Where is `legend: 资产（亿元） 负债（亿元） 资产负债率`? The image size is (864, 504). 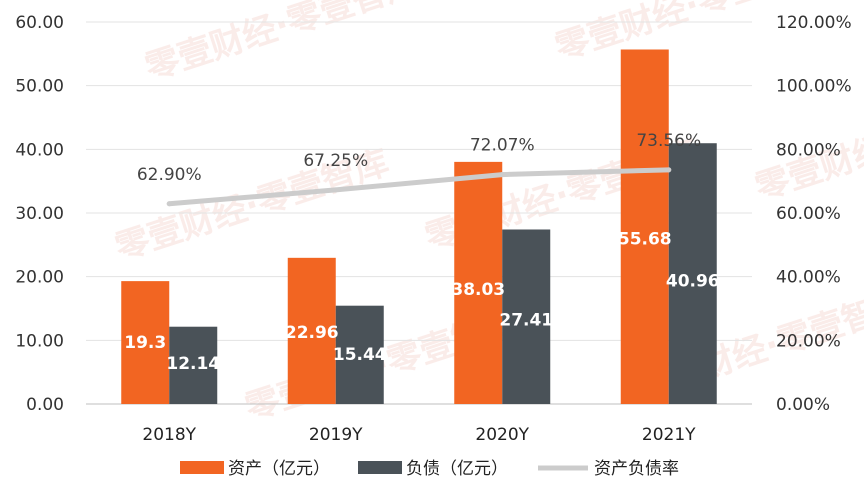 legend: 资产（亿元） 负债（亿元） 资产负债率 is located at coordinates (429, 469).